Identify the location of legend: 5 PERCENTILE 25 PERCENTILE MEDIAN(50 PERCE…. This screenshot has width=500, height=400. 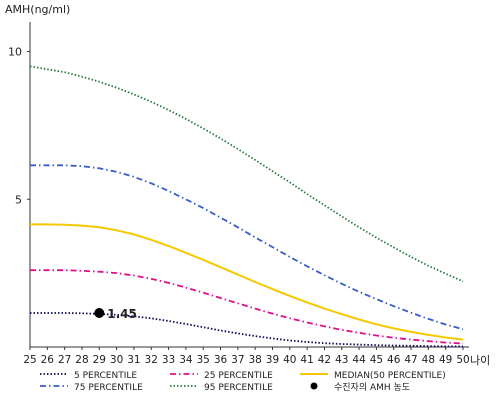
(243, 382).